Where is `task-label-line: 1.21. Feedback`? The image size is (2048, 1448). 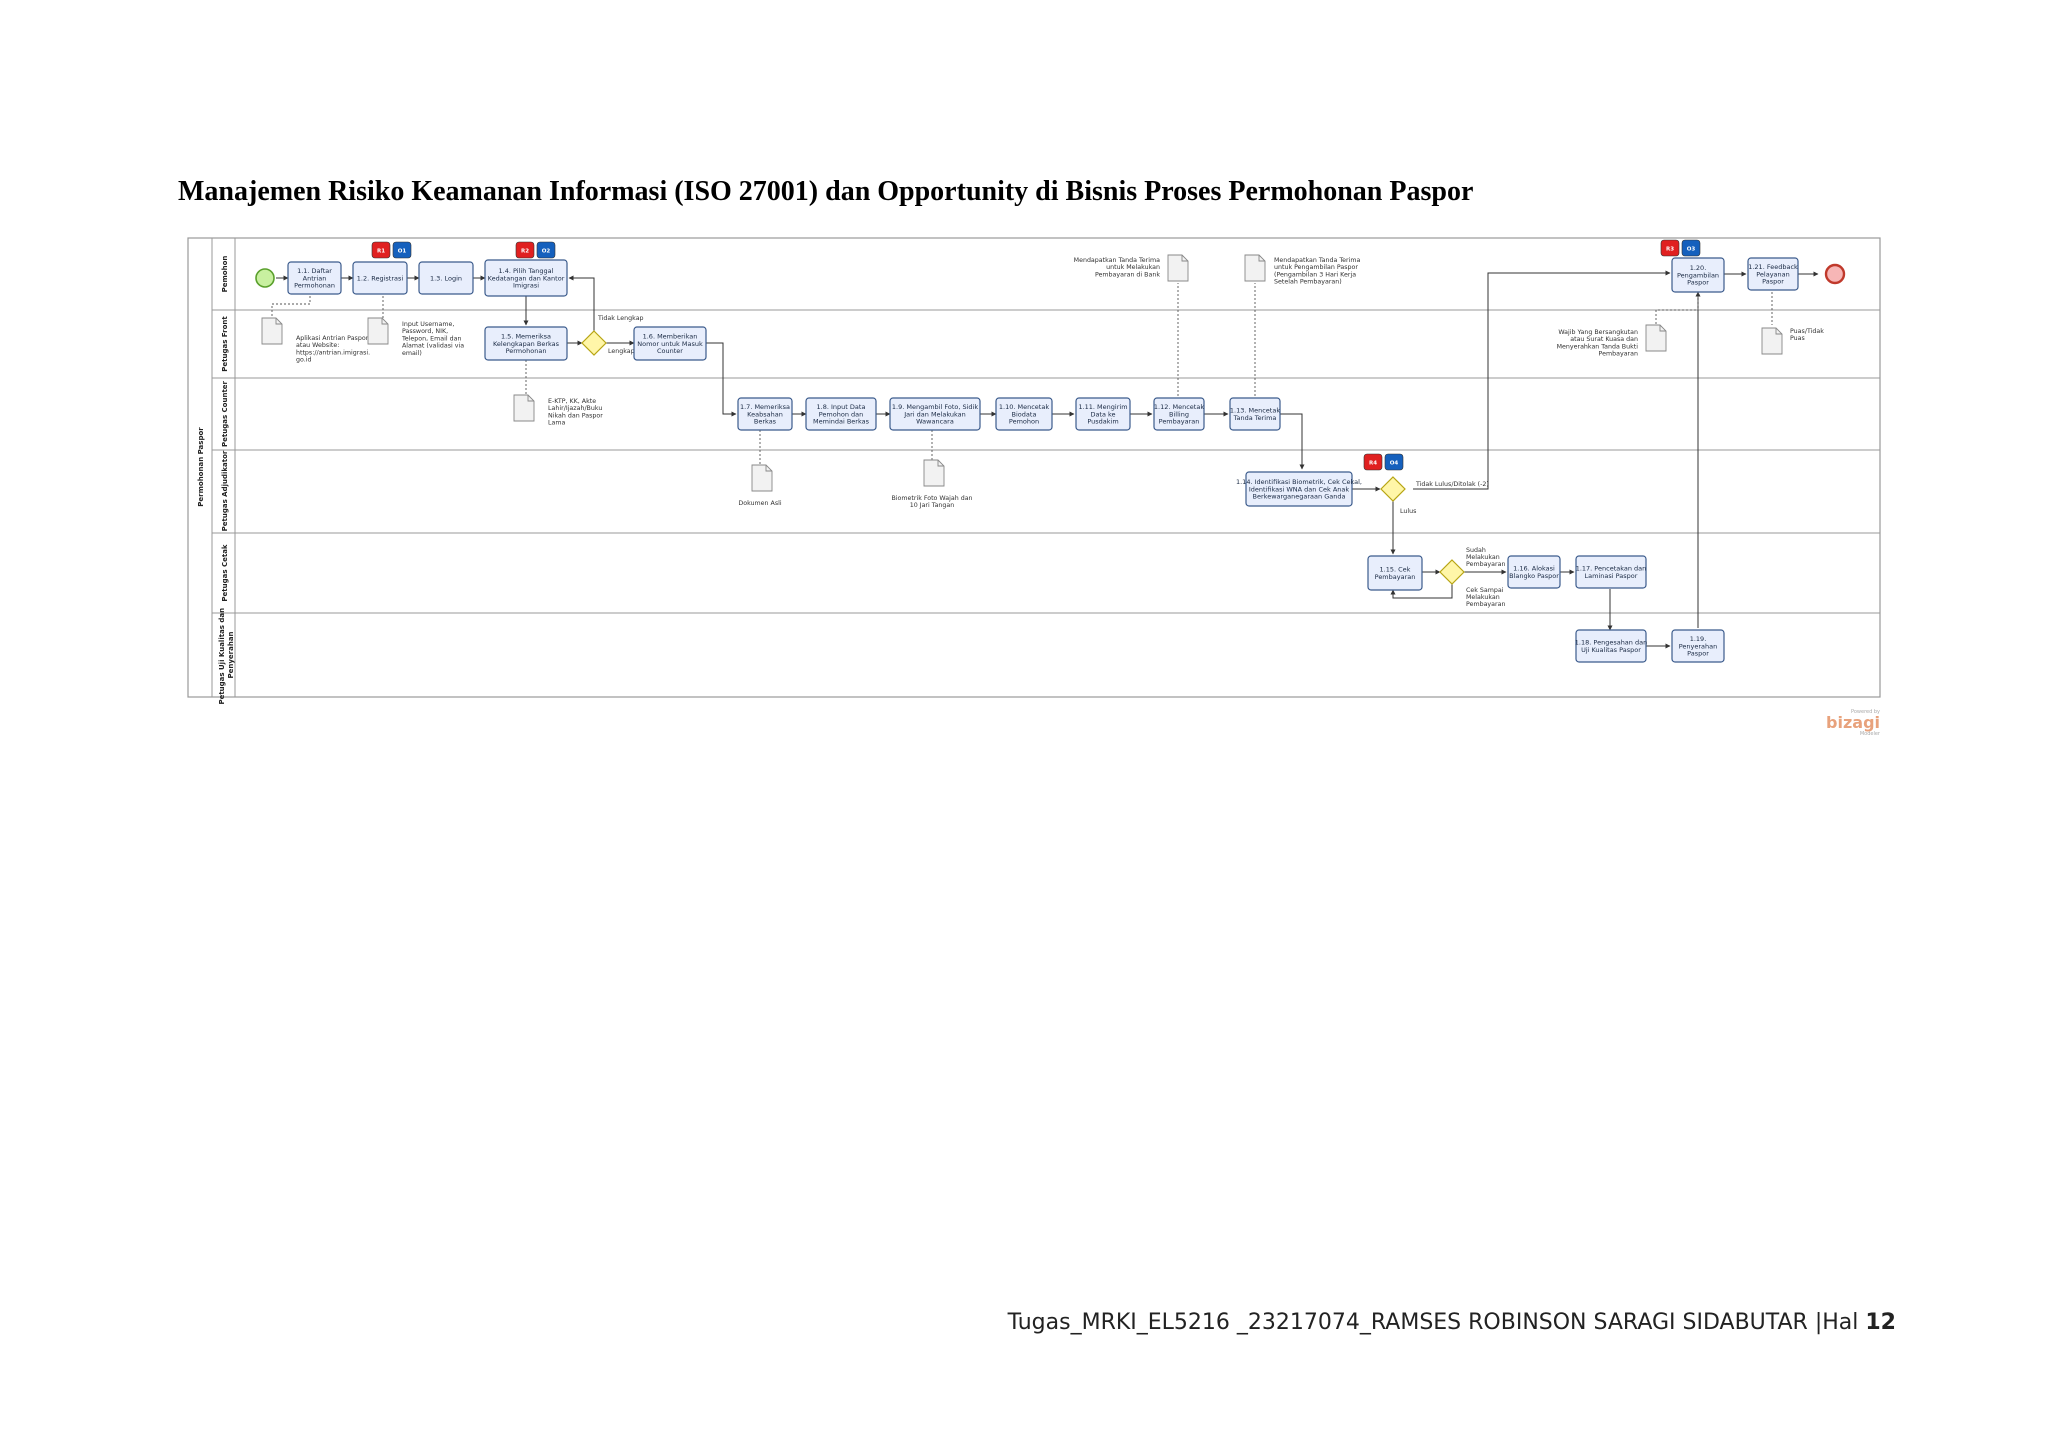 task-label-line: 1.21. Feedback is located at coordinates (1773, 267).